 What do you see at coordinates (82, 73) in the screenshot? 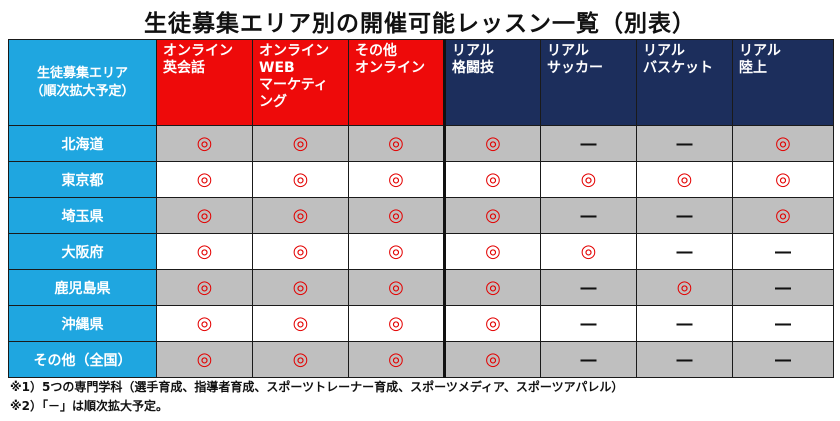
I see `area-header-line1: 生徒募集エリア` at bounding box center [82, 73].